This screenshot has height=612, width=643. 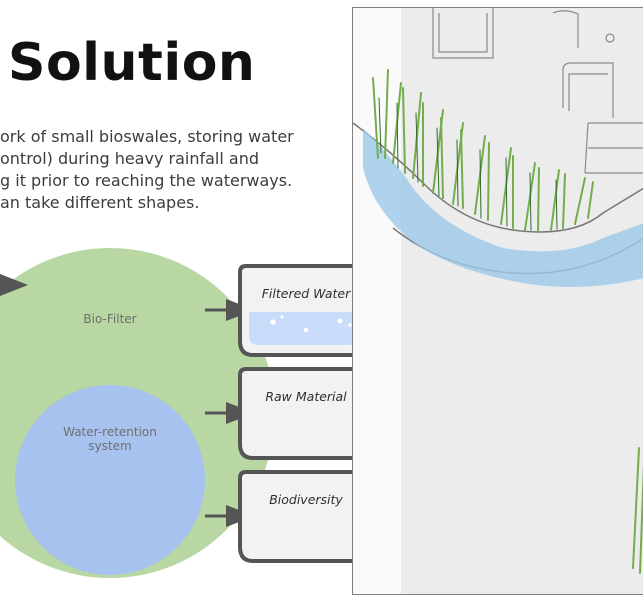 I want to click on water-retention-label-line-1: Water-retention, so click(x=110, y=432).